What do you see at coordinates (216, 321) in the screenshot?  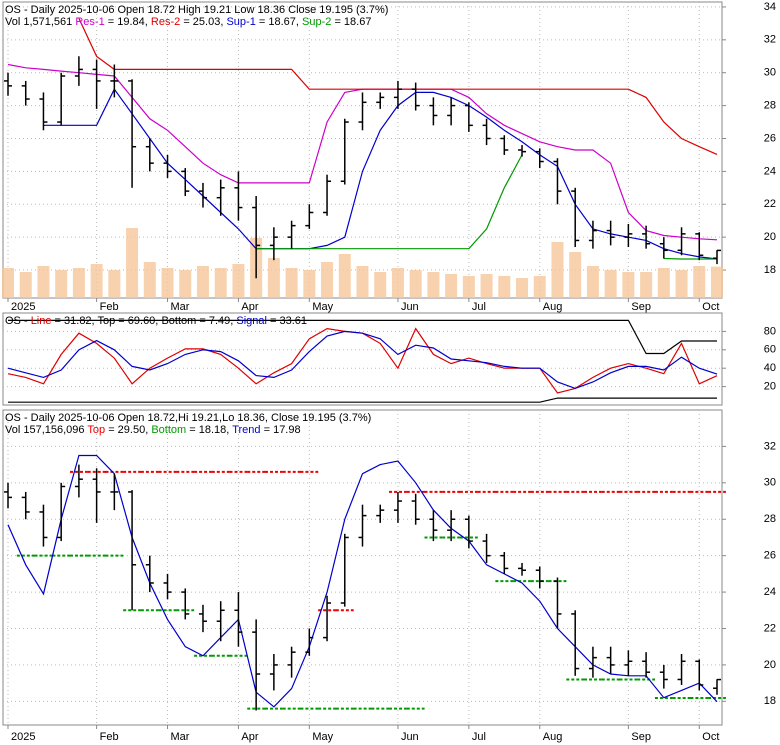 I see `legend-text: = 7.49,` at bounding box center [216, 321].